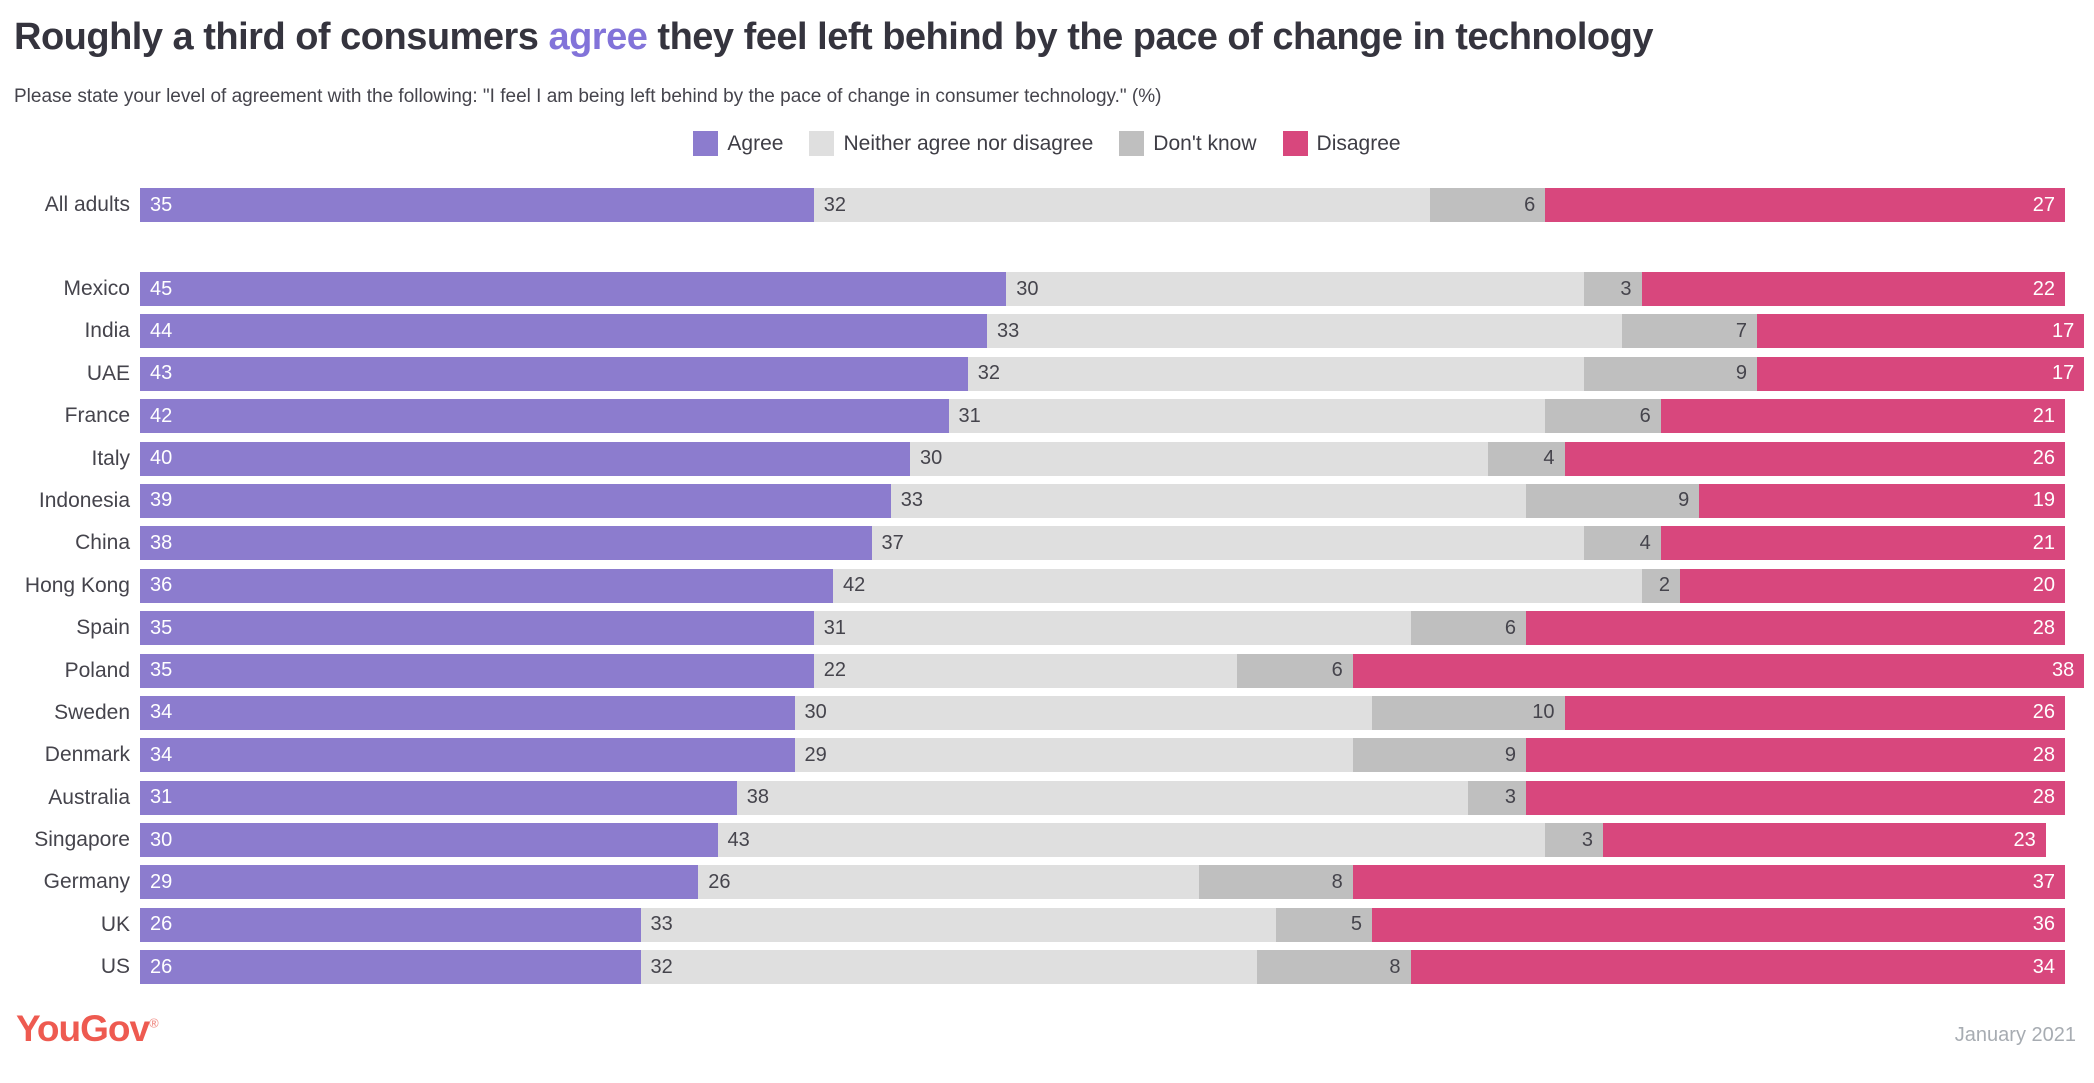 The image size is (2094, 1083). What do you see at coordinates (1047, 585) in the screenshot?
I see `chart-row: Hong Kong 36 42 2 20` at bounding box center [1047, 585].